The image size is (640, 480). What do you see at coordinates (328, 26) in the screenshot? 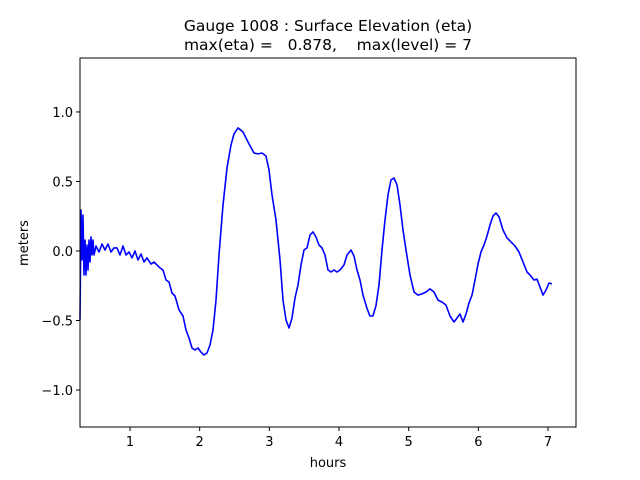
I see `chart-title-line1: Gauge 1008 : Surface Elevation (eta)` at bounding box center [328, 26].